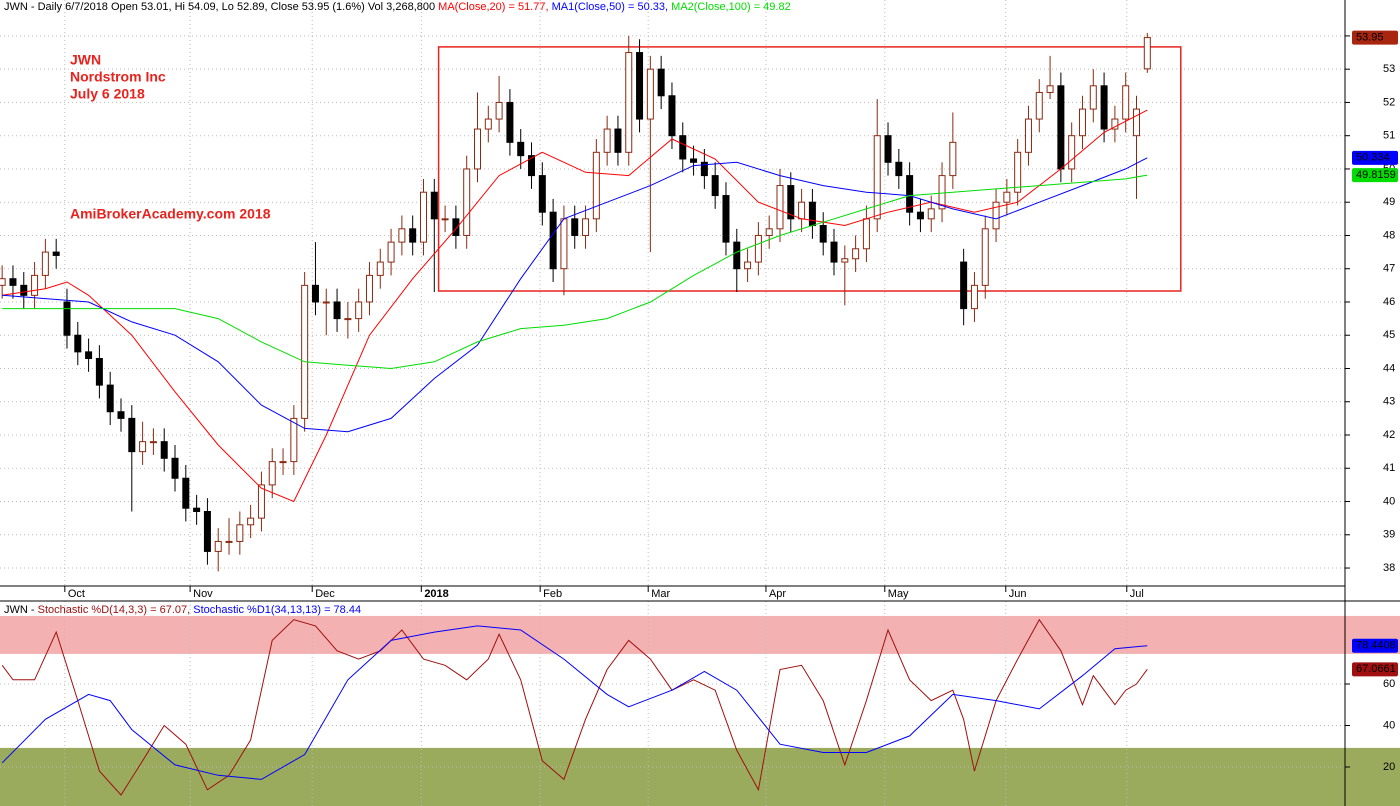 The image size is (1400, 806). I want to click on series-tag: 49.8159, so click(1376, 175).